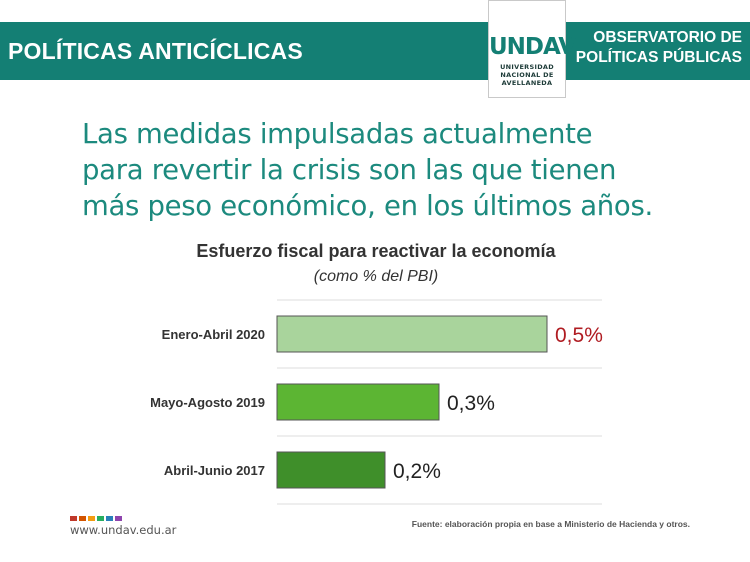 The width and height of the screenshot is (750, 562). Describe the element at coordinates (207, 402) in the screenshot. I see `category-label: Mayo-Agosto 2019` at that location.